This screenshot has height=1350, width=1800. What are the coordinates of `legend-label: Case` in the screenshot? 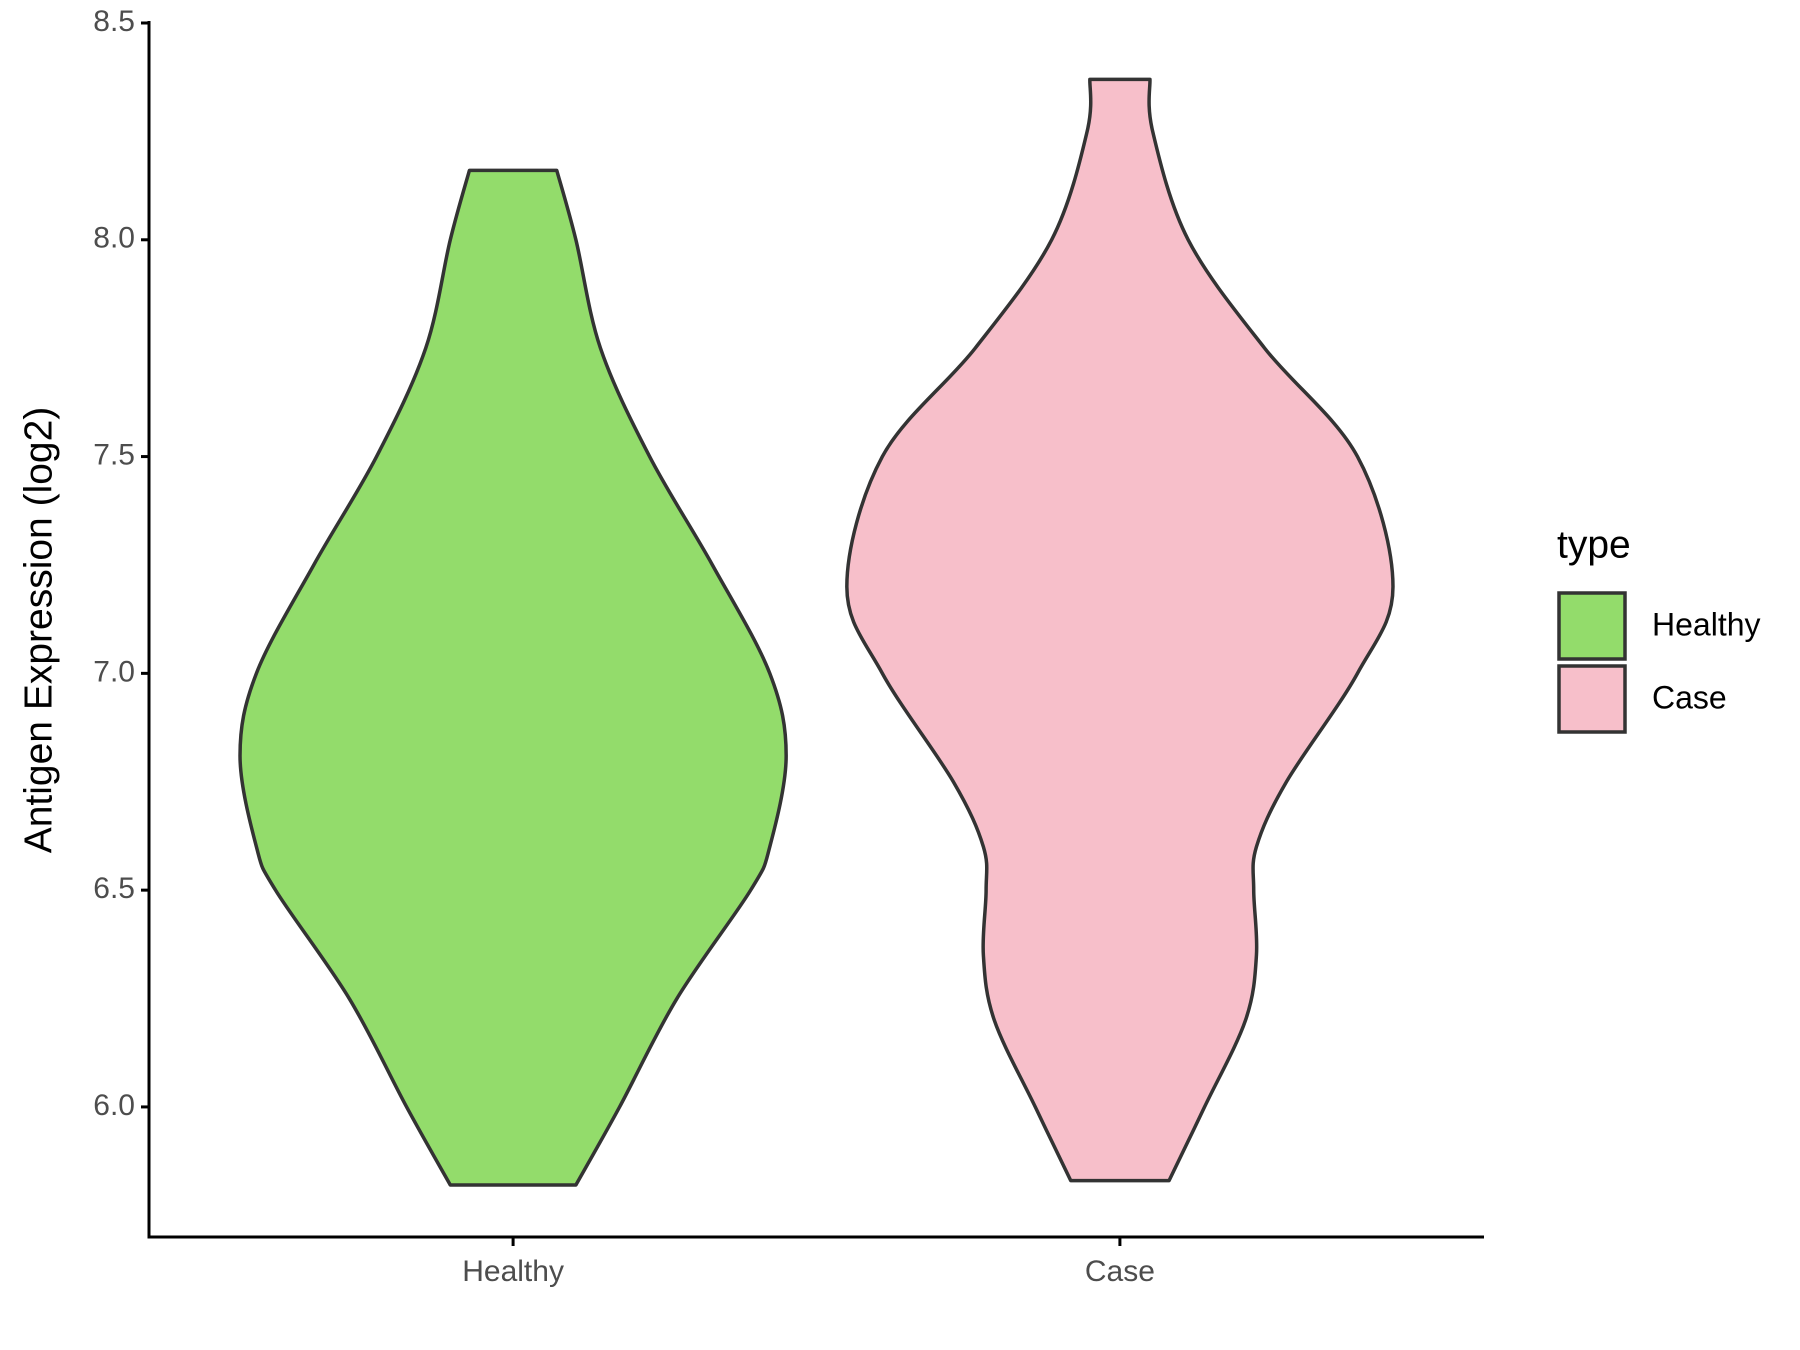 It's located at (1689, 697).